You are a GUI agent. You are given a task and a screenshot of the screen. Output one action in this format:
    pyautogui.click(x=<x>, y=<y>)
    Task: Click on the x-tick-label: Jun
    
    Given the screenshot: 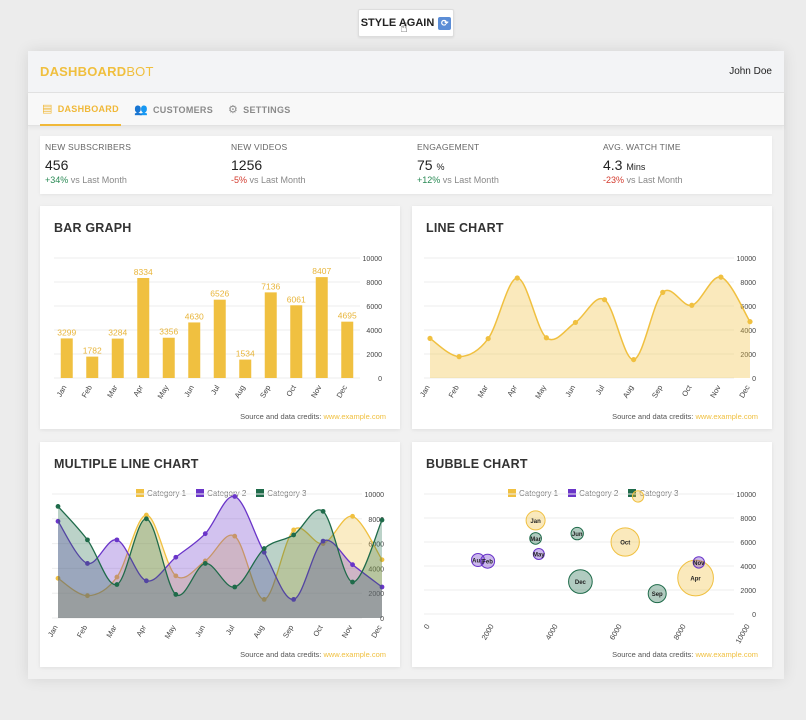 What is the action you would take?
    pyautogui.click(x=570, y=391)
    